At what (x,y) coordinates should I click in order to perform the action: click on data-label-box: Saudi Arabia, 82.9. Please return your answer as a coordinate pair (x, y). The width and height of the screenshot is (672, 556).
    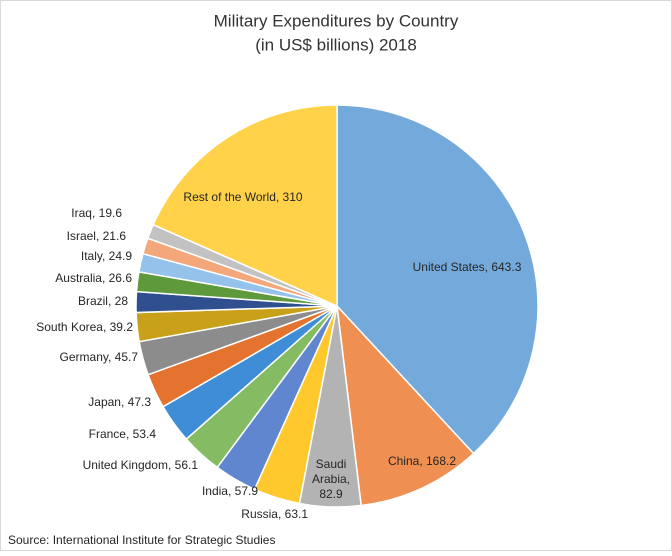
    Looking at the image, I should click on (331, 479).